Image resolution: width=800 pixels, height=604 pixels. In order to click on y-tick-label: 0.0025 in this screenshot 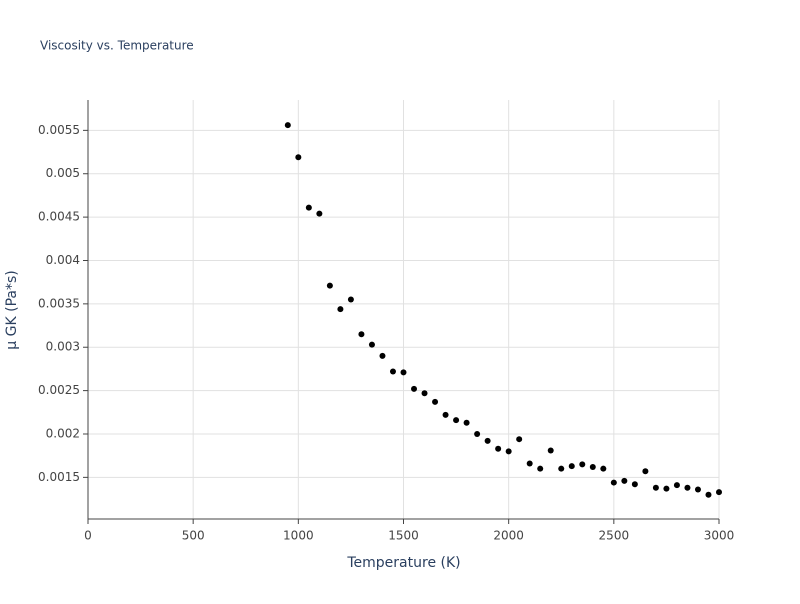, I will do `click(59, 390)`.